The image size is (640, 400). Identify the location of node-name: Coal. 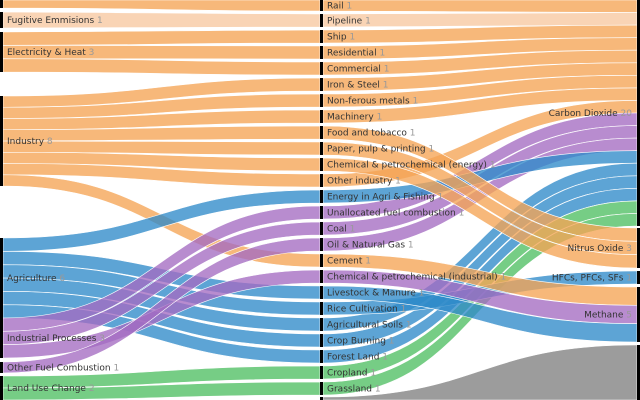
(337, 230).